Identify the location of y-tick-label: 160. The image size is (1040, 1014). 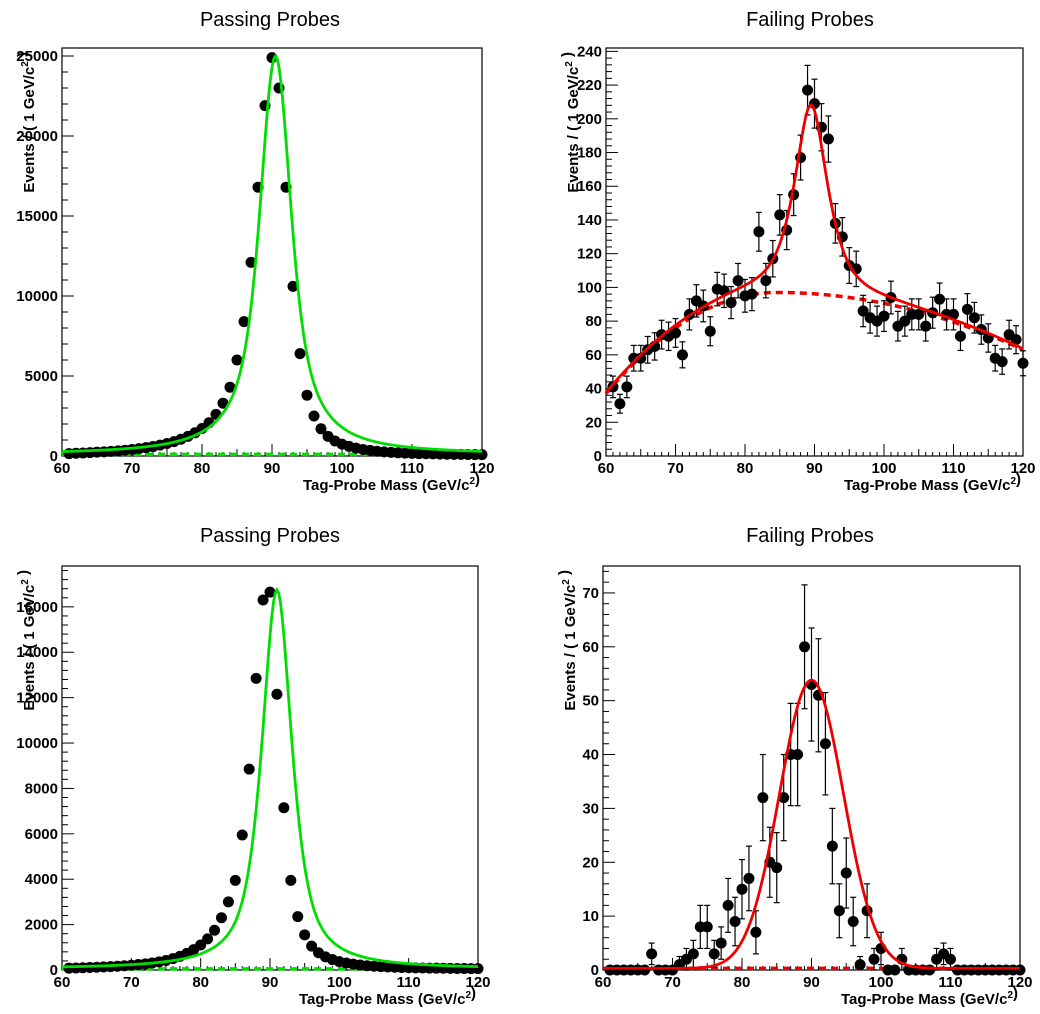
(589, 186).